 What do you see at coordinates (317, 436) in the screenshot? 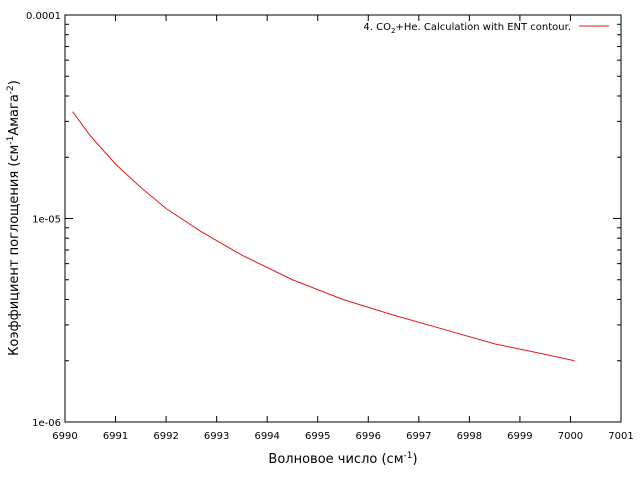
I see `x-tick-label: 6995` at bounding box center [317, 436].